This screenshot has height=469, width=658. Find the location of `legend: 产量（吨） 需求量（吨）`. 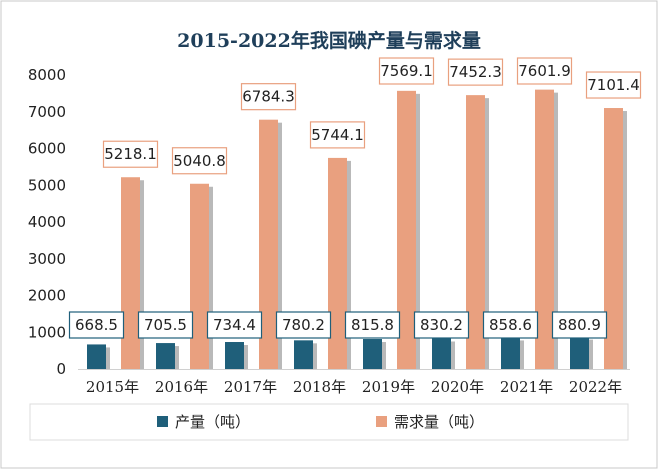

legend: 产量（吨） 需求量（吨） is located at coordinates (329, 422).